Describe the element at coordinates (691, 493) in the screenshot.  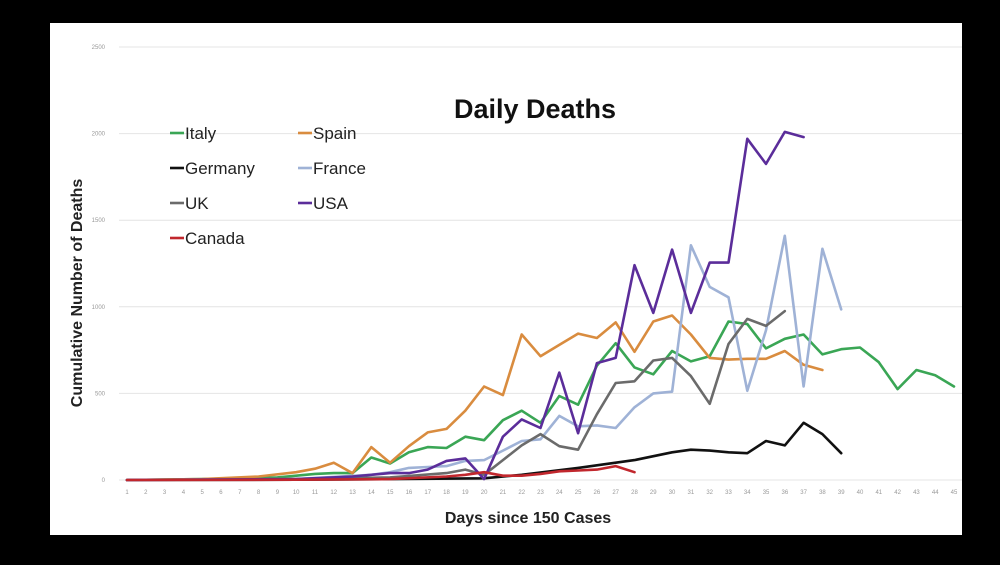
I see `x-tick-label: 31` at that location.